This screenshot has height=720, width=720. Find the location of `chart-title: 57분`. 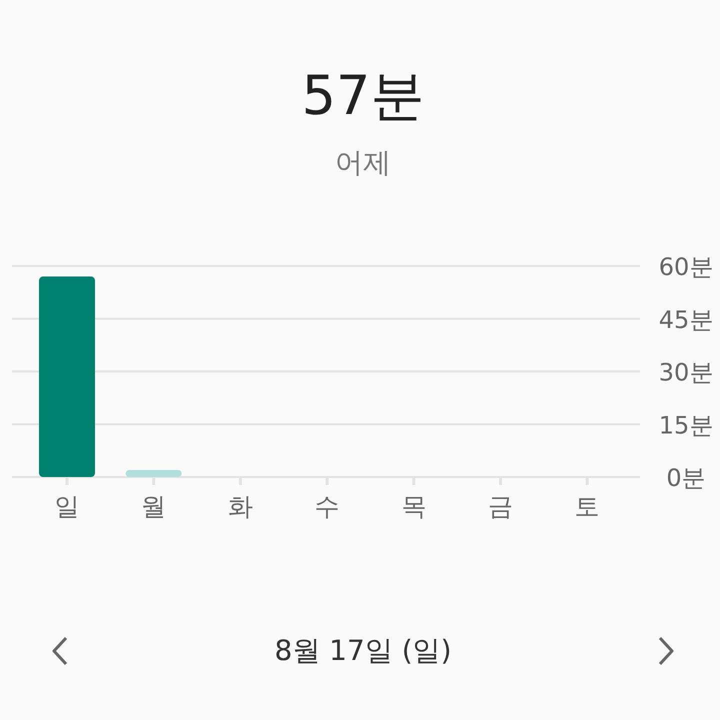

chart-title: 57분 is located at coordinates (363, 95).